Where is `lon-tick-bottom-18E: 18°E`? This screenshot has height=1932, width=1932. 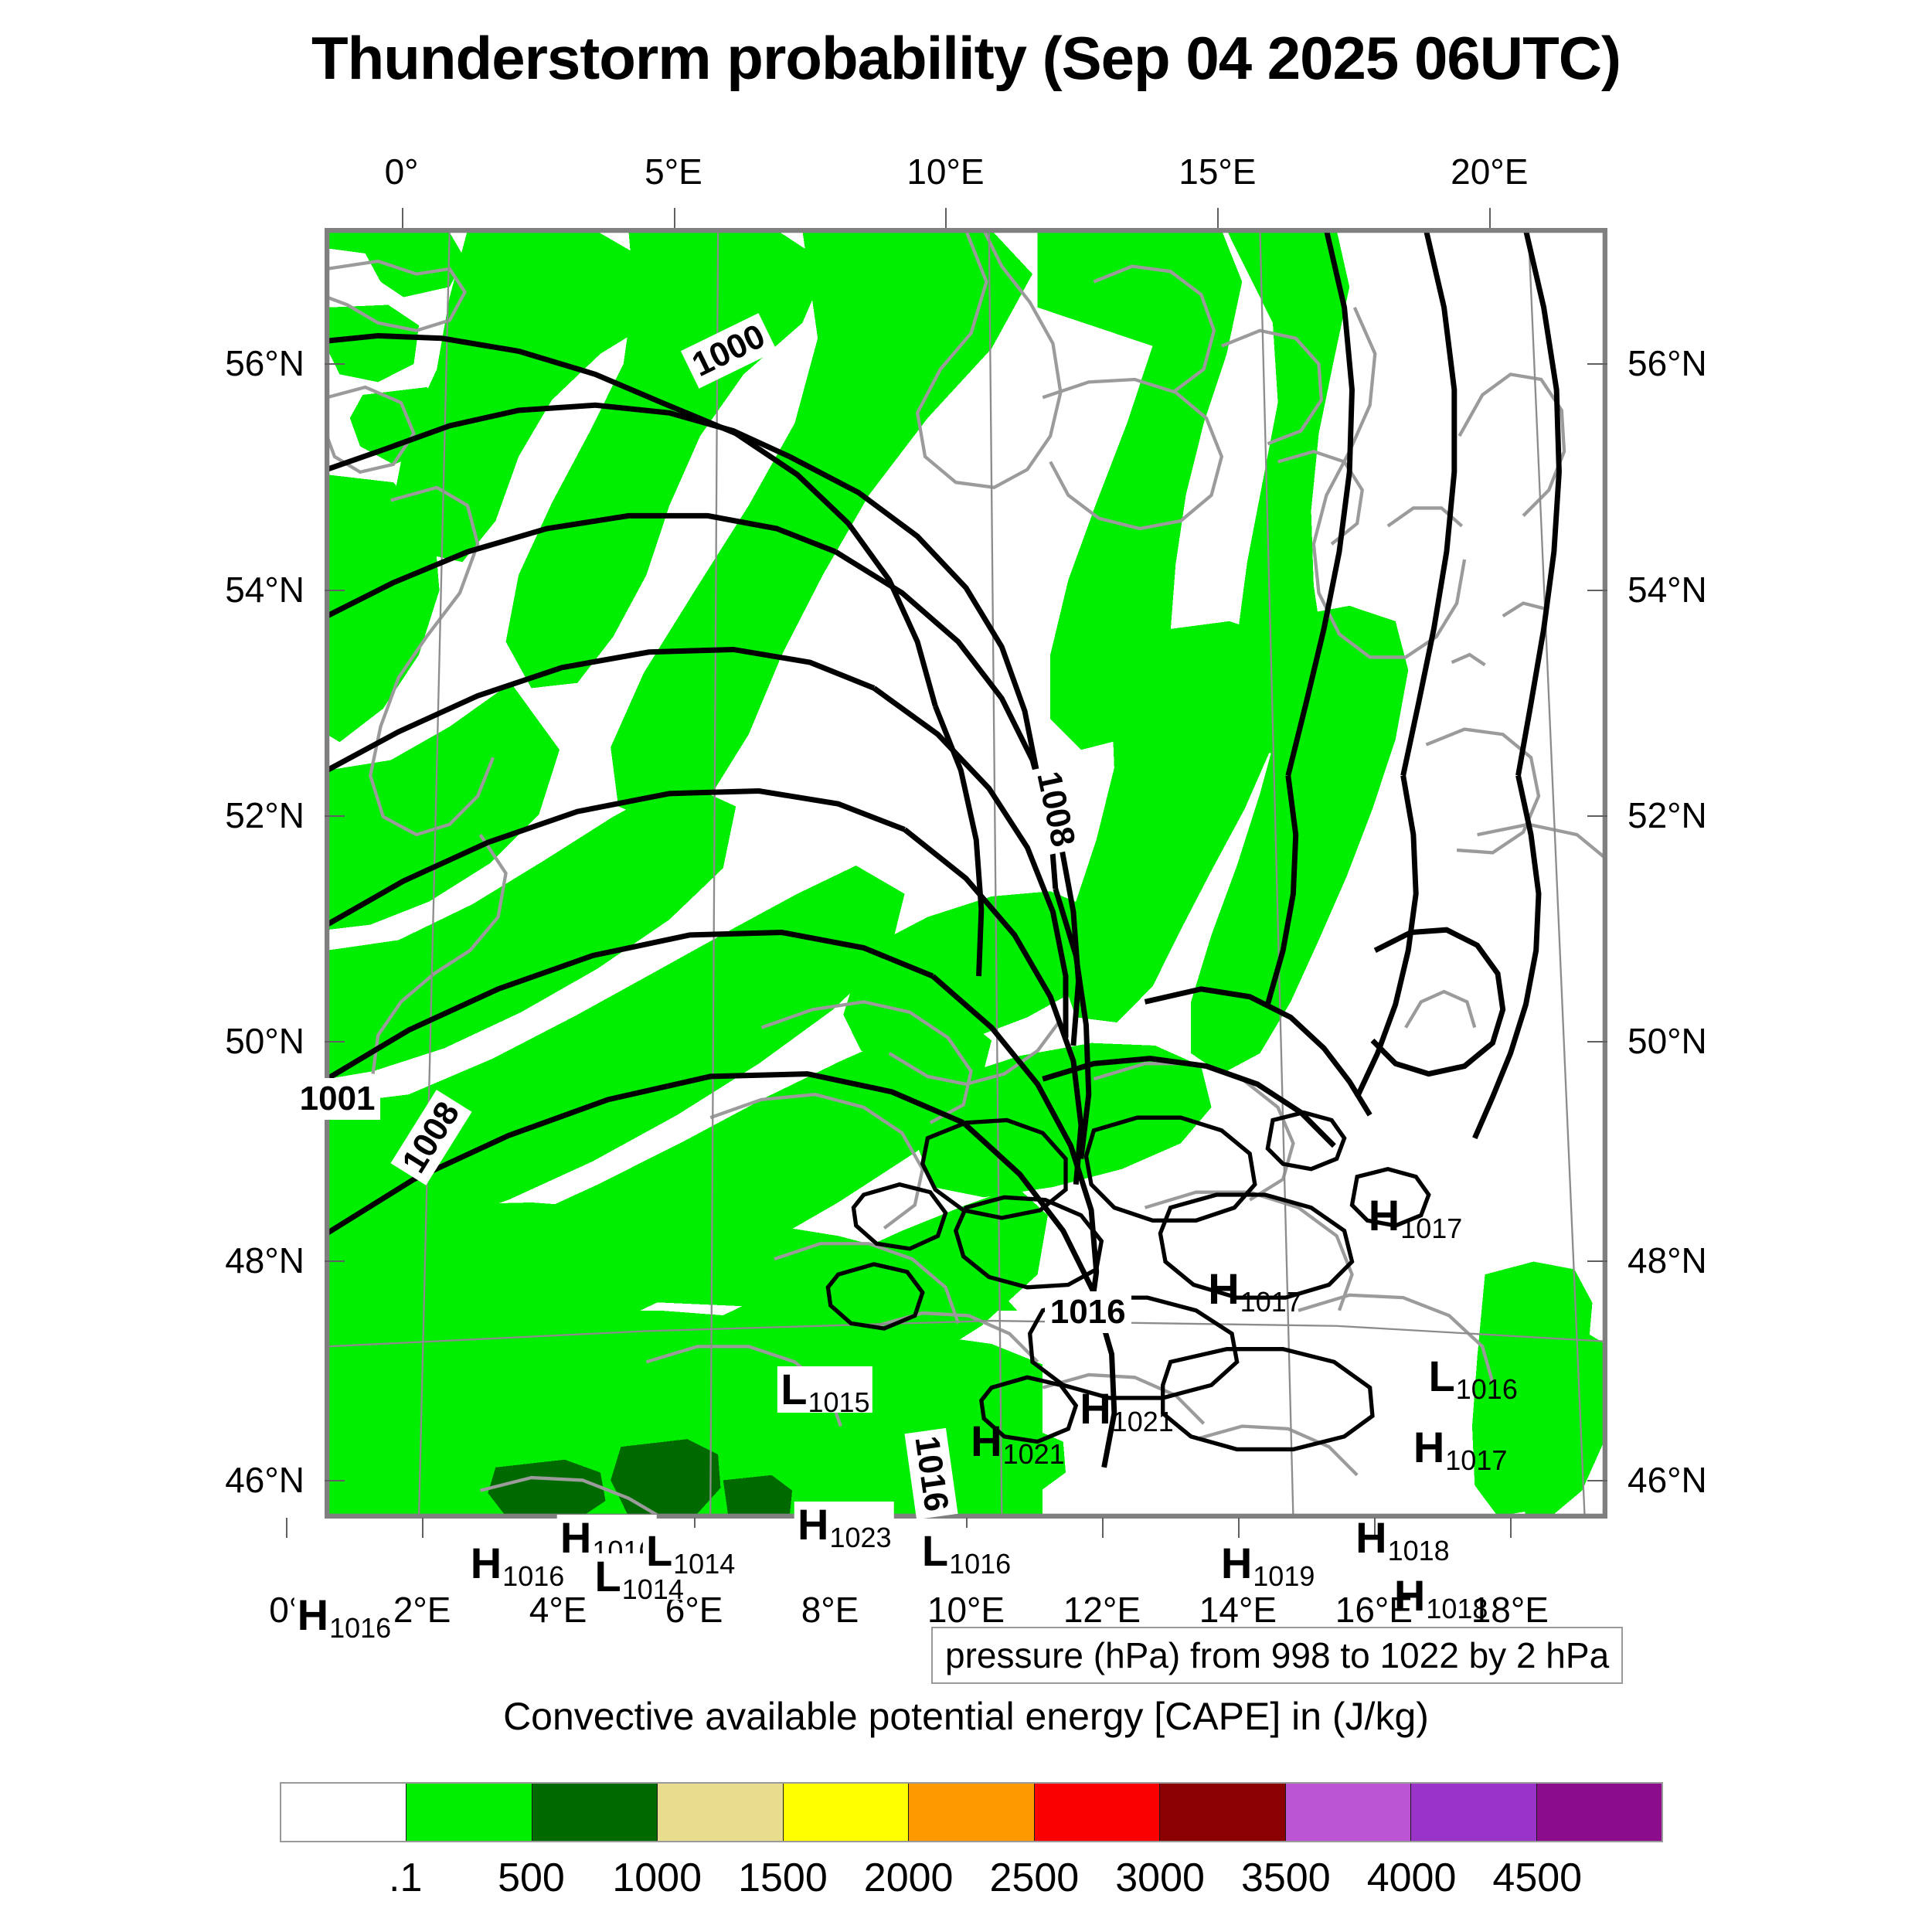
lon-tick-bottom-18E: 18°E is located at coordinates (1510, 1610).